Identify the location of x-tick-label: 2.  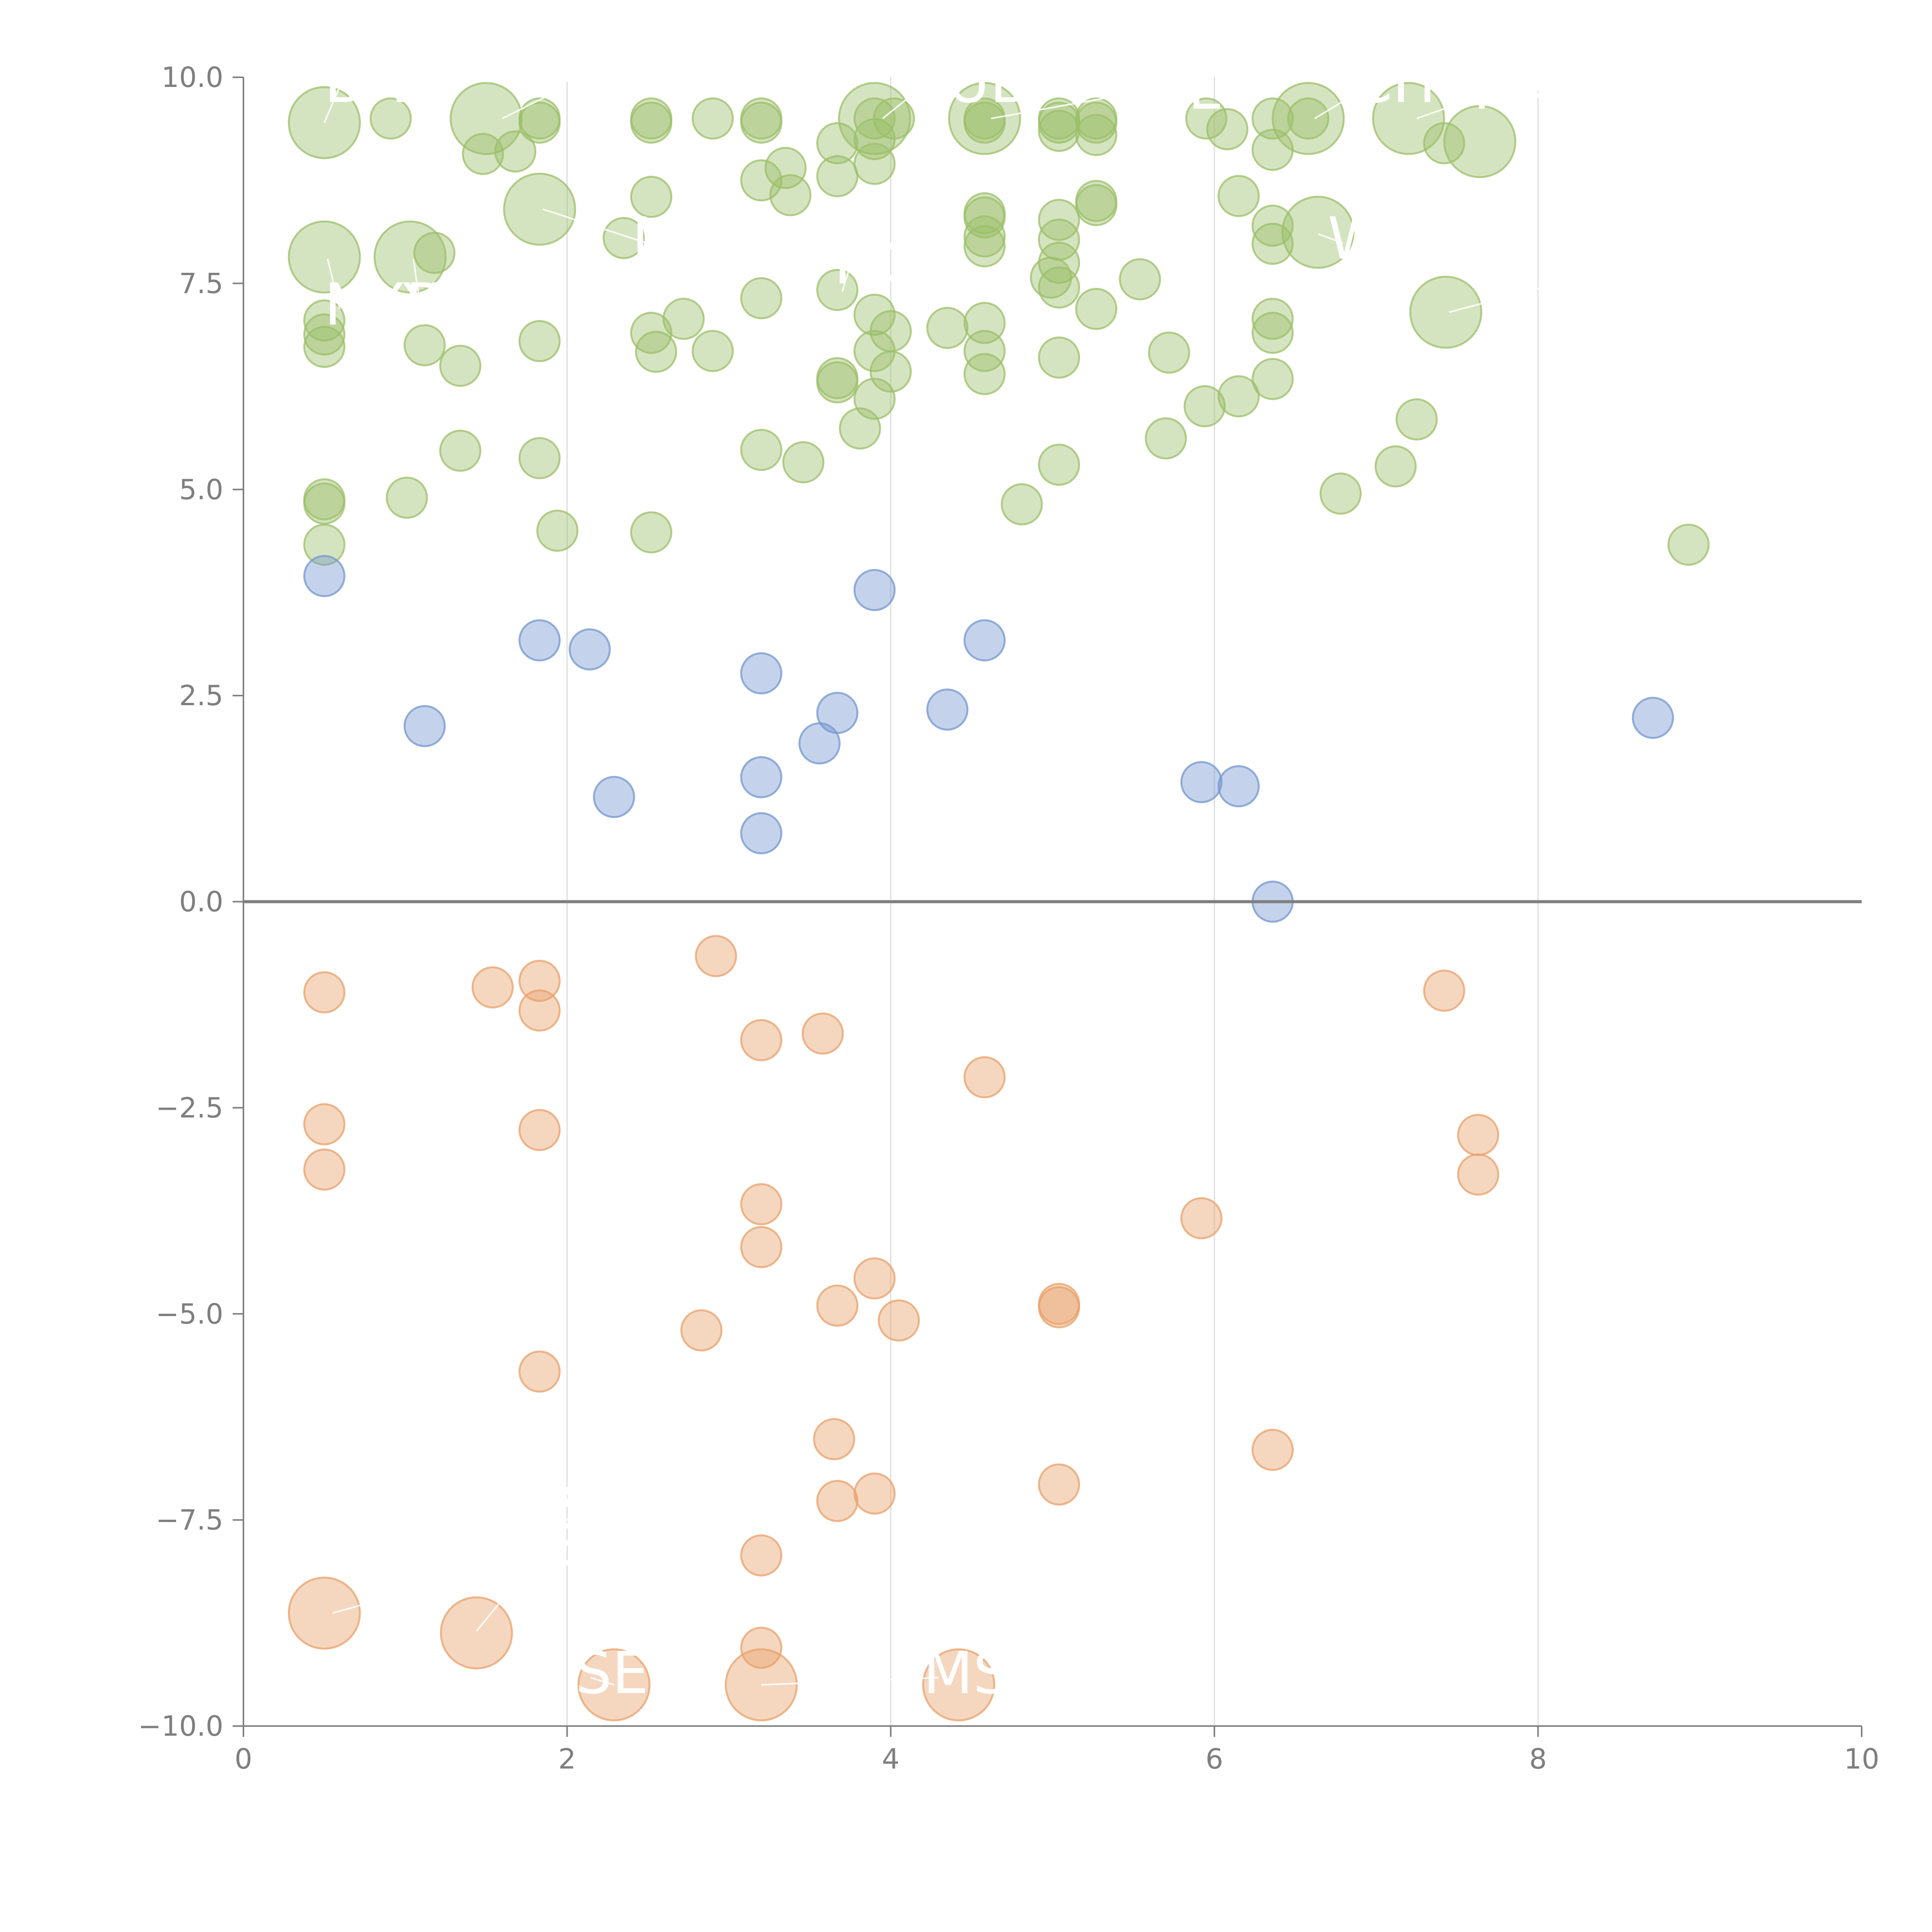
(567, 1759).